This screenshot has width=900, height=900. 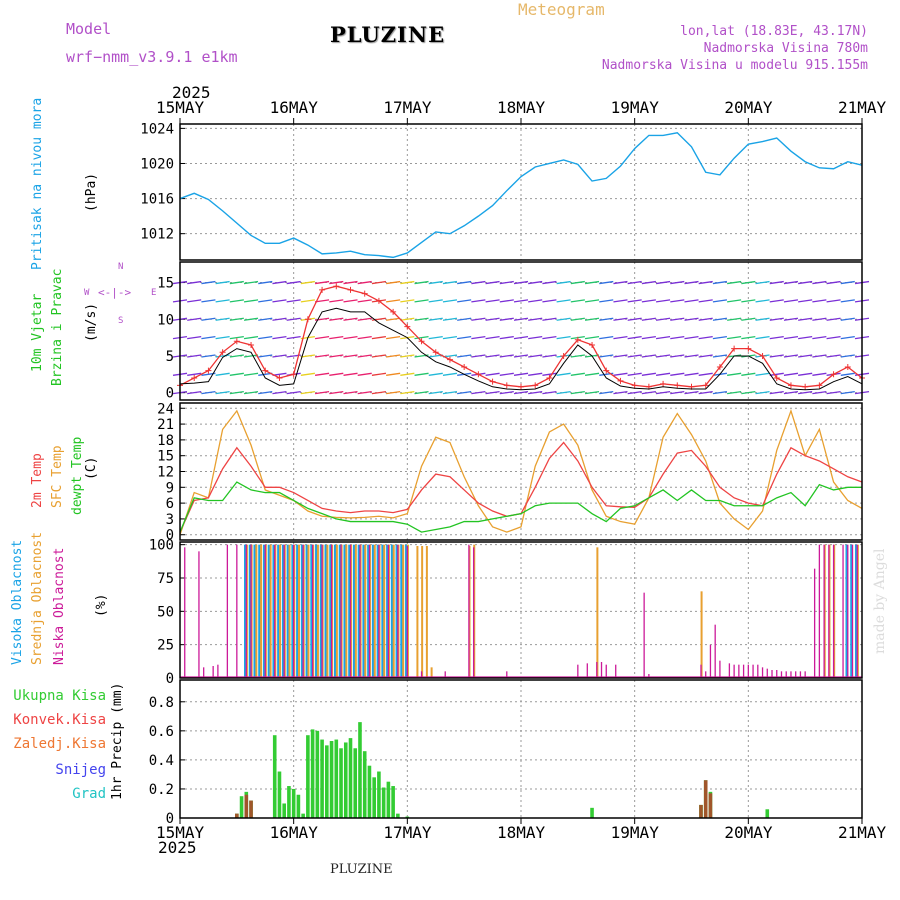 I want to click on wind-axis-tick-label: 10, so click(x=165, y=320).